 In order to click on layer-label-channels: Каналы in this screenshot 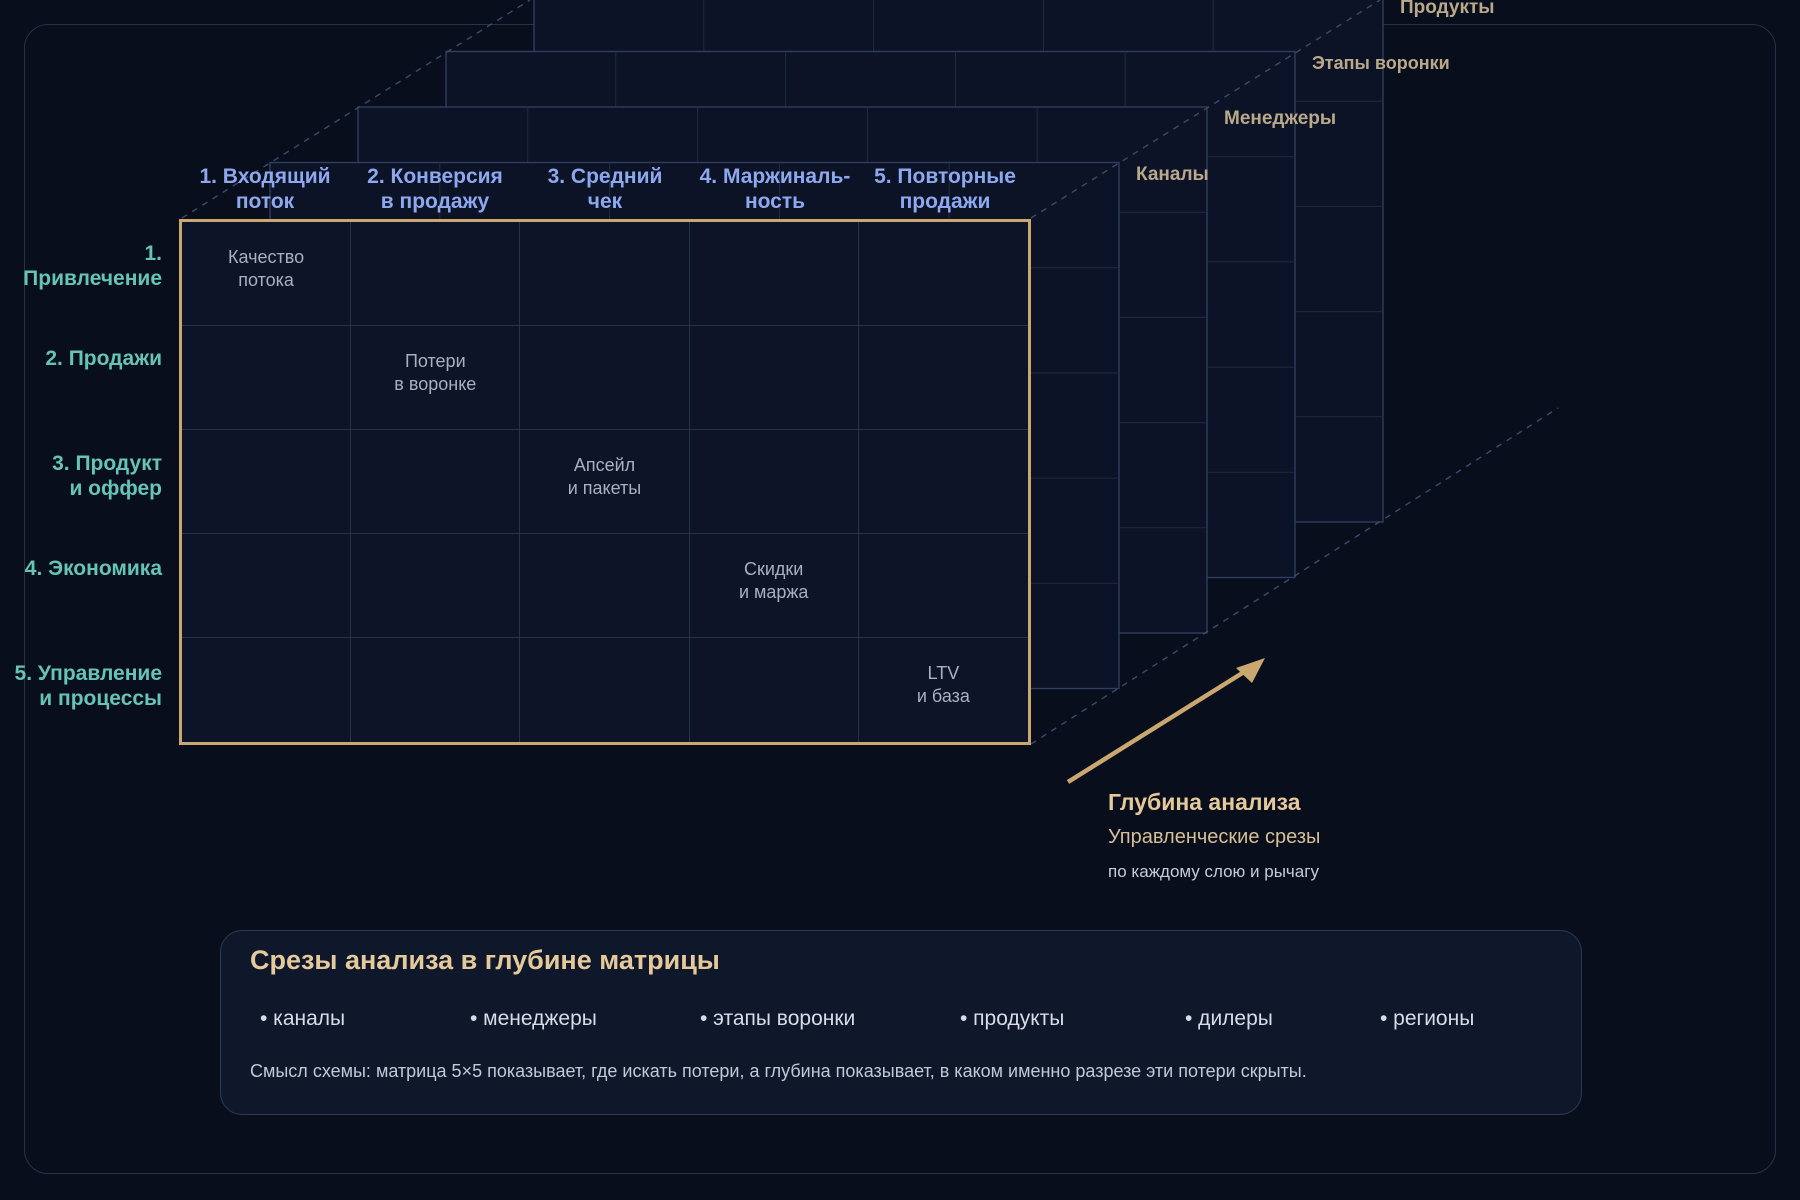, I will do `click(1172, 174)`.